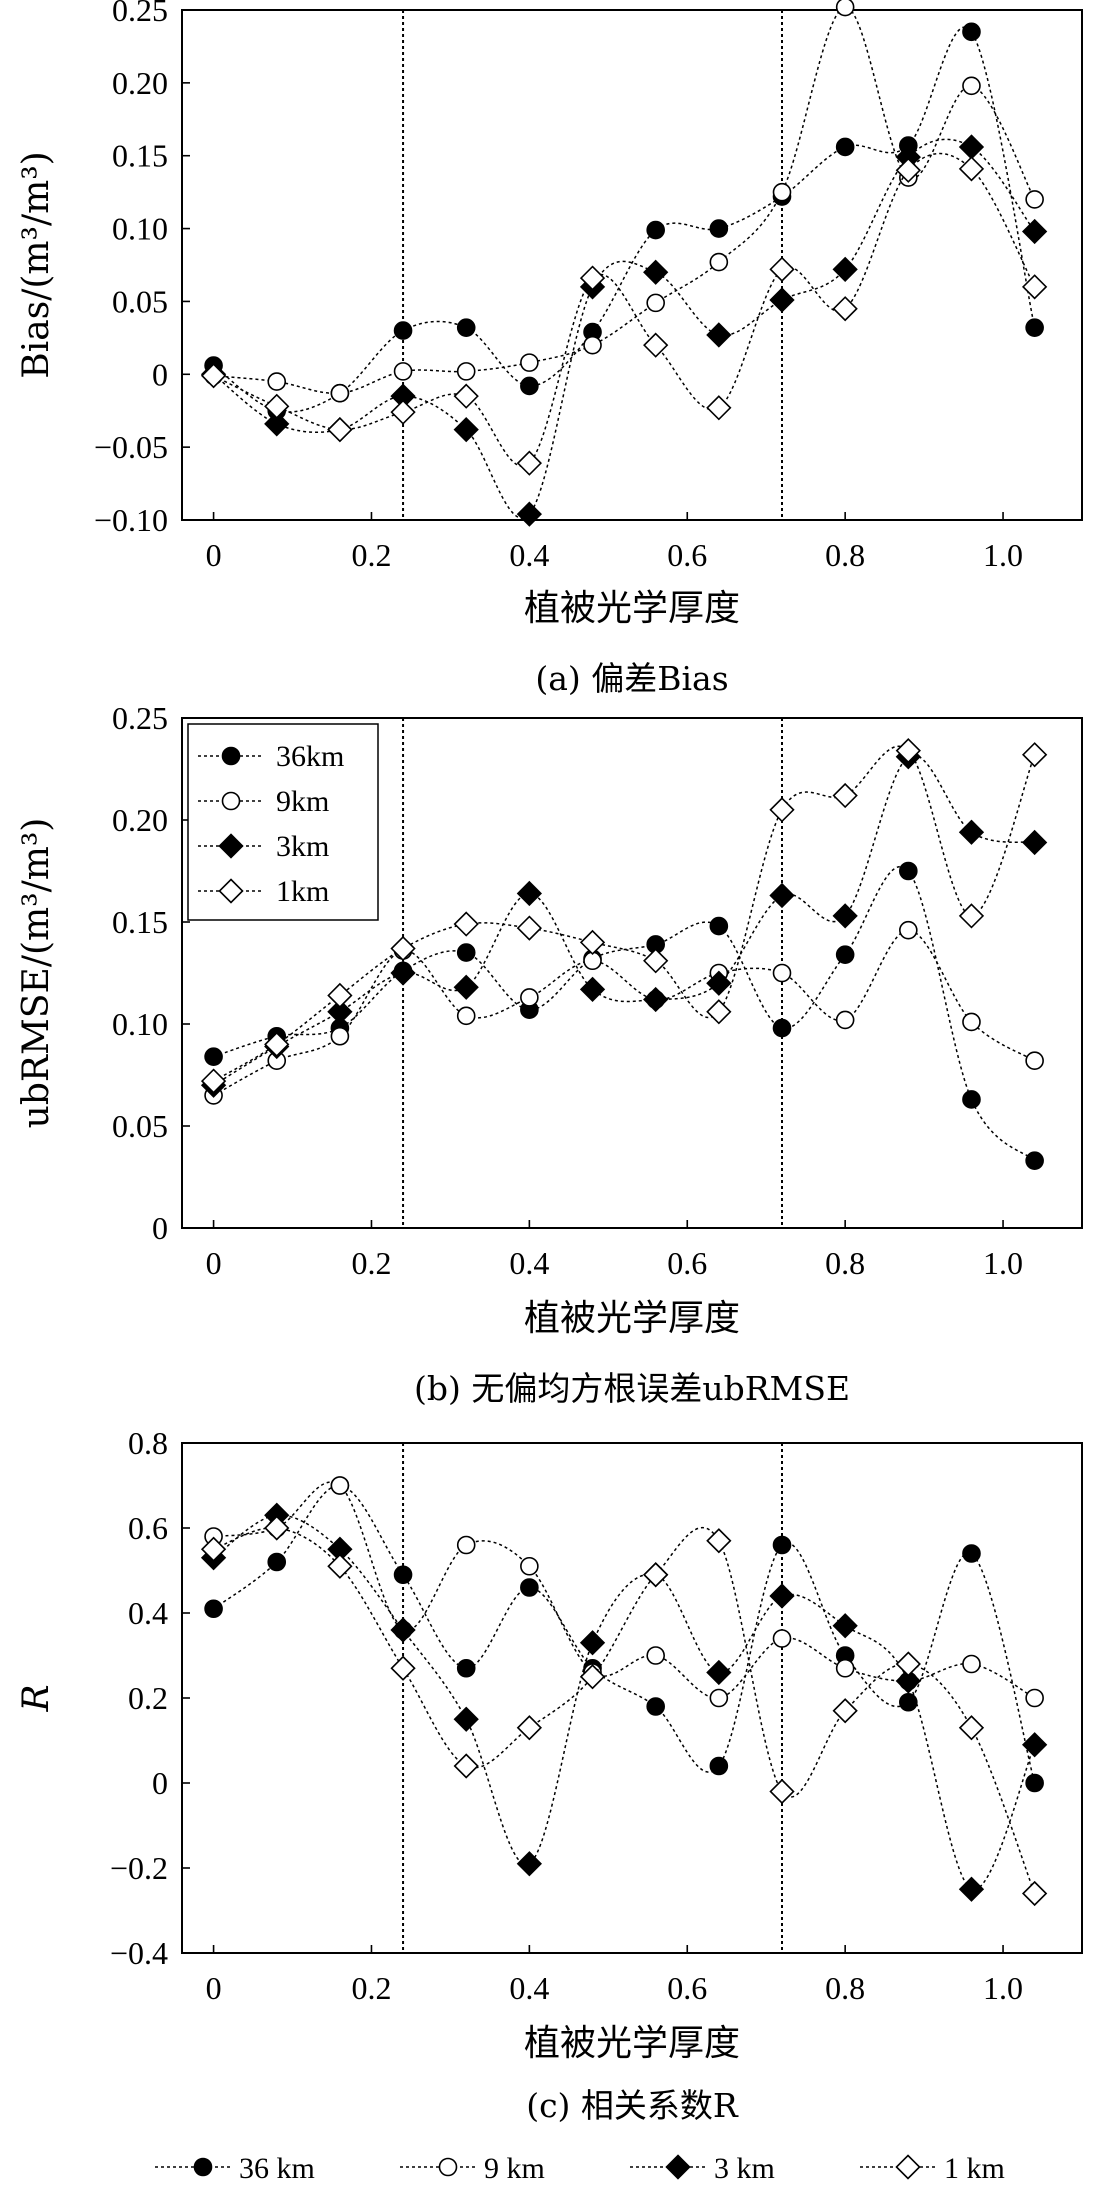 This screenshot has width=1102, height=2190. Describe the element at coordinates (139, 1868) in the screenshot. I see `y-tick-label: −0.2` at that location.